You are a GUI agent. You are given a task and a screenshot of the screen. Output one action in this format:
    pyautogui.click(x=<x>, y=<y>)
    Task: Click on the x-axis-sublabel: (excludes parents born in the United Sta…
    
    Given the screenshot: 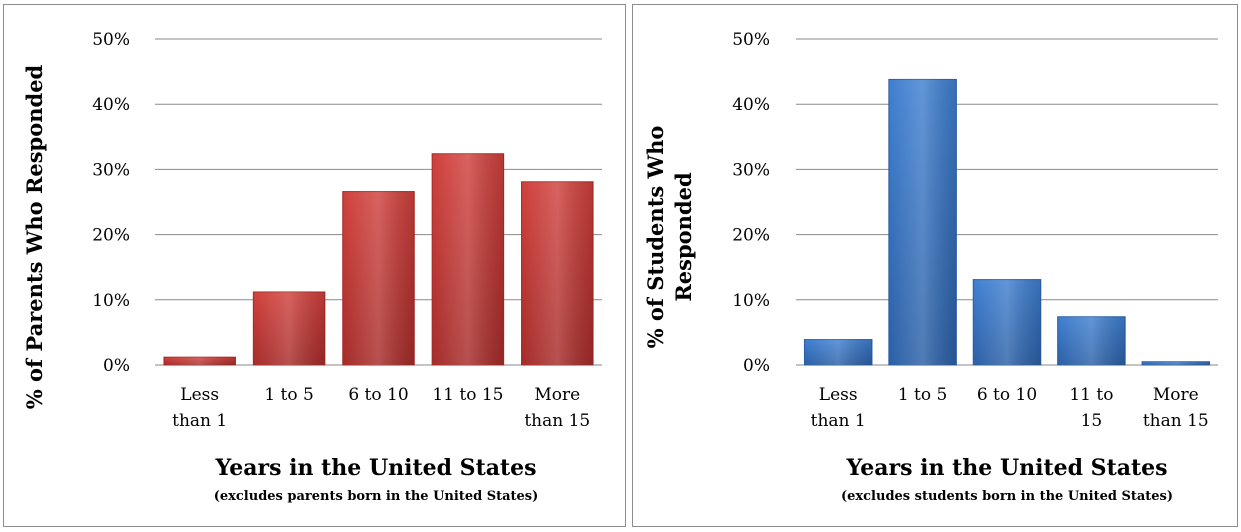 What is the action you would take?
    pyautogui.click(x=376, y=496)
    